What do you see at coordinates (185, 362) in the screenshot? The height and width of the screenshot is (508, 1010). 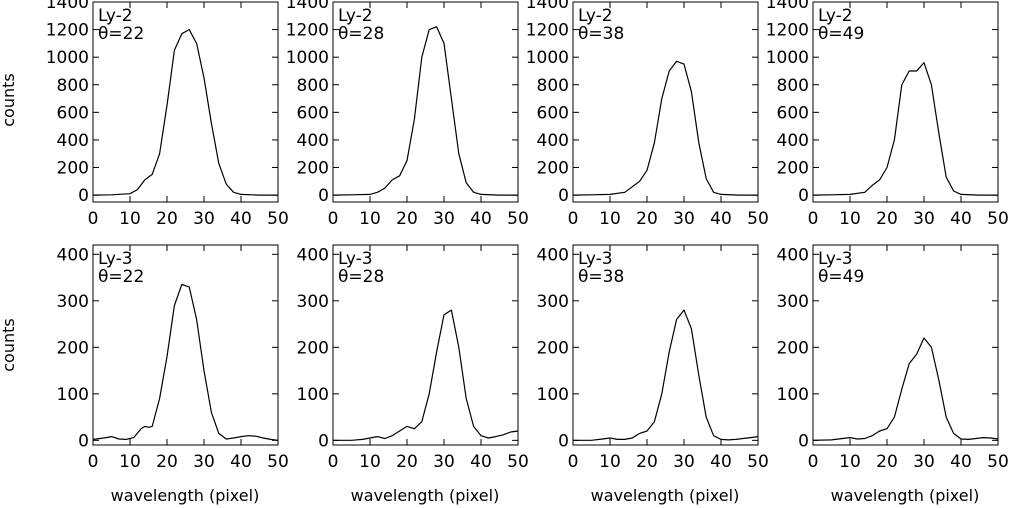 I see `panel-4-series-line` at bounding box center [185, 362].